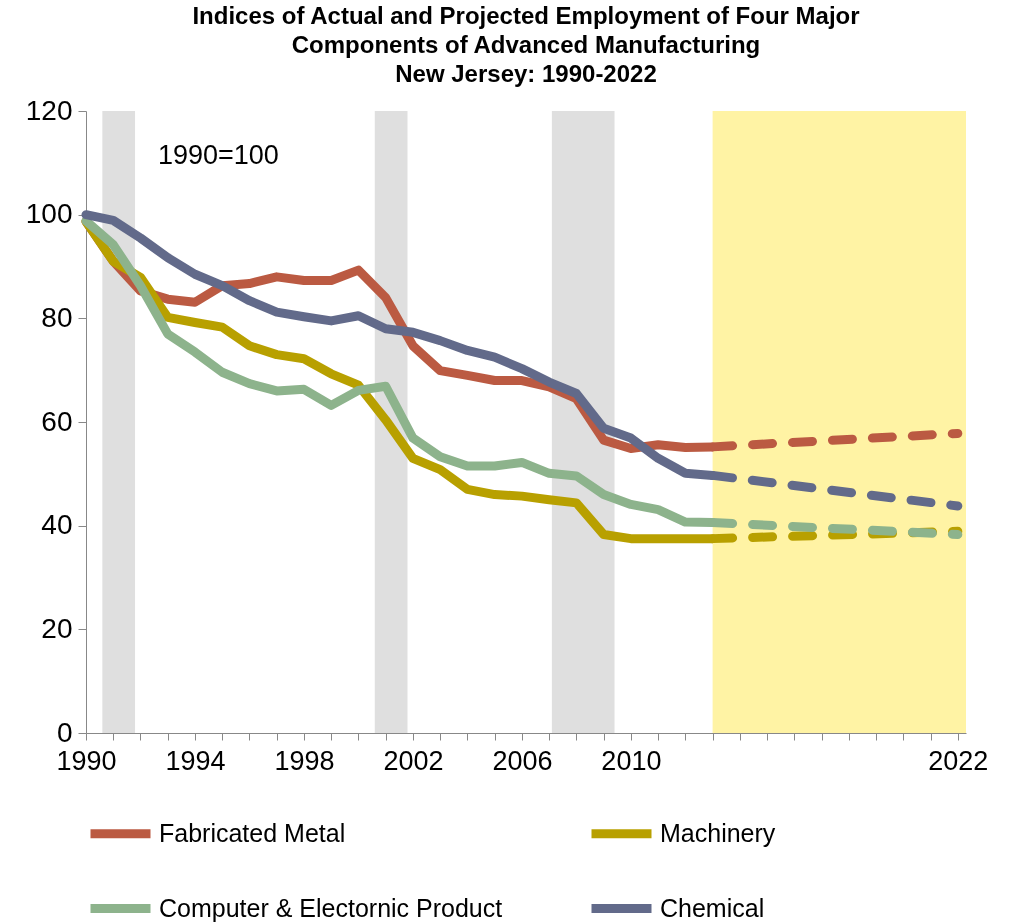 This screenshot has width=1009, height=924. I want to click on x-tick-label: 1994, so click(195, 760).